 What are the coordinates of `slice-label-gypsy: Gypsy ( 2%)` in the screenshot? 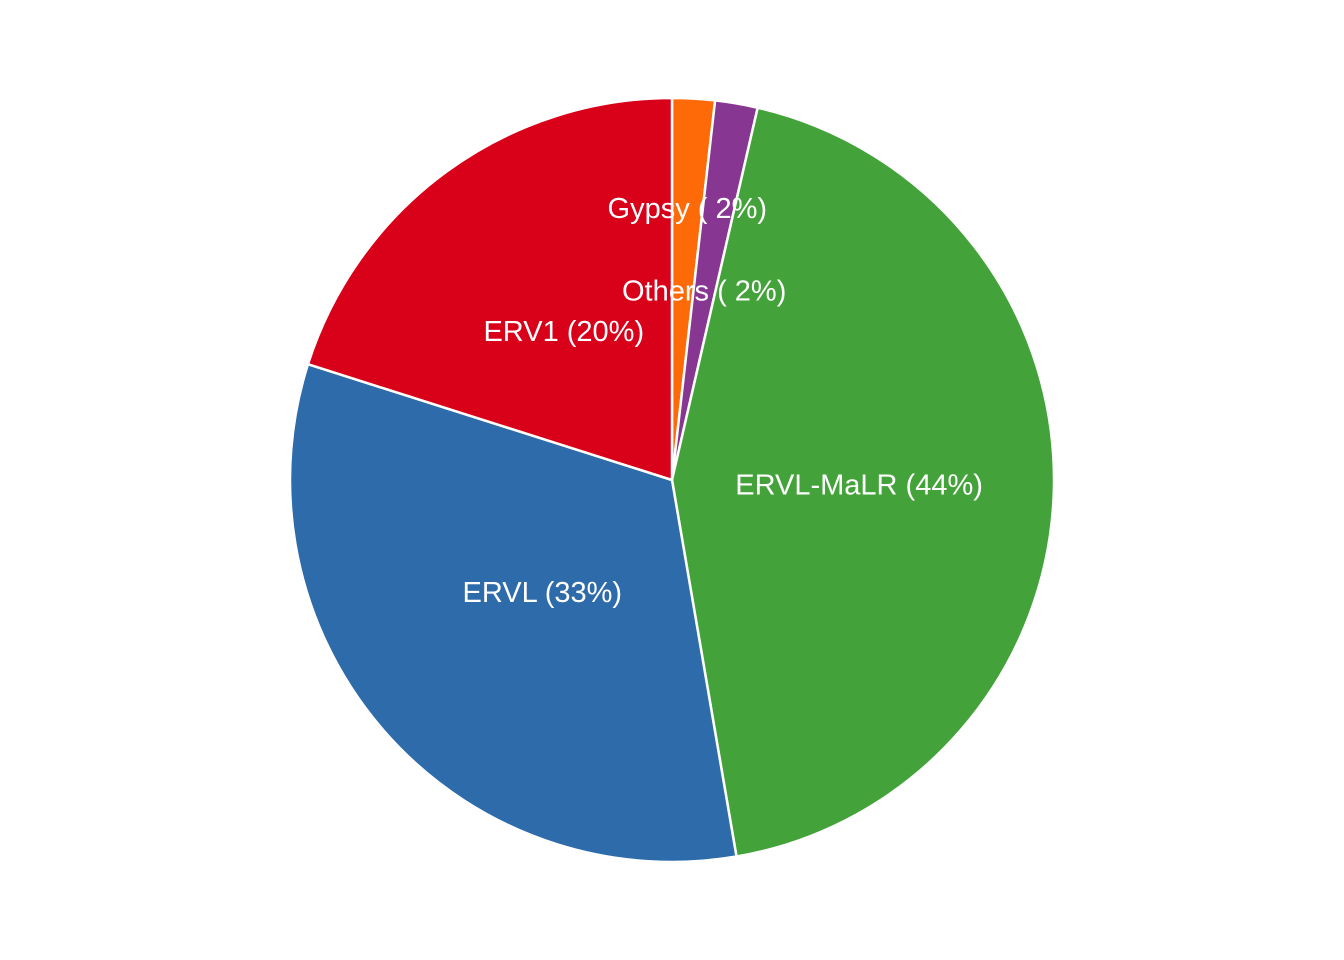 It's located at (688, 209).